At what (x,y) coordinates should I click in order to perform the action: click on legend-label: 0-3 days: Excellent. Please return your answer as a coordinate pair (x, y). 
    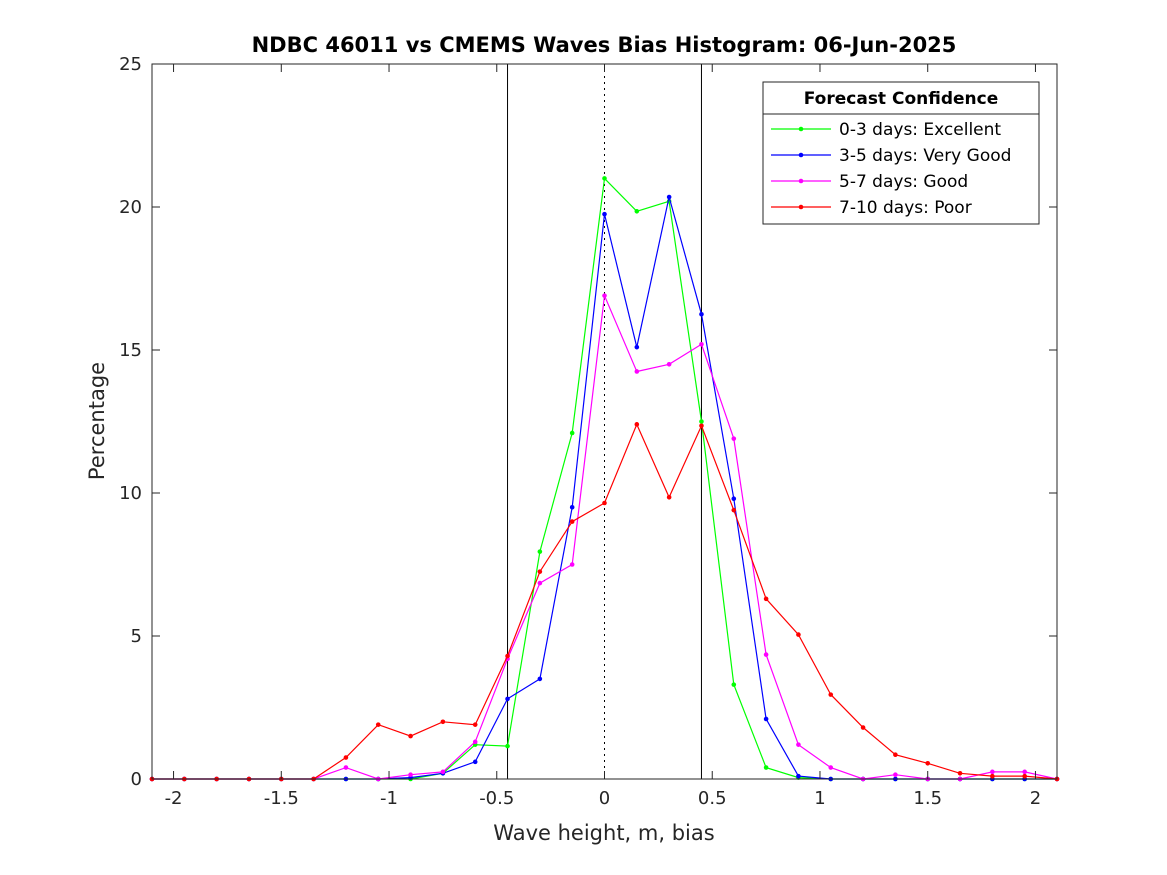
    Looking at the image, I should click on (920, 130).